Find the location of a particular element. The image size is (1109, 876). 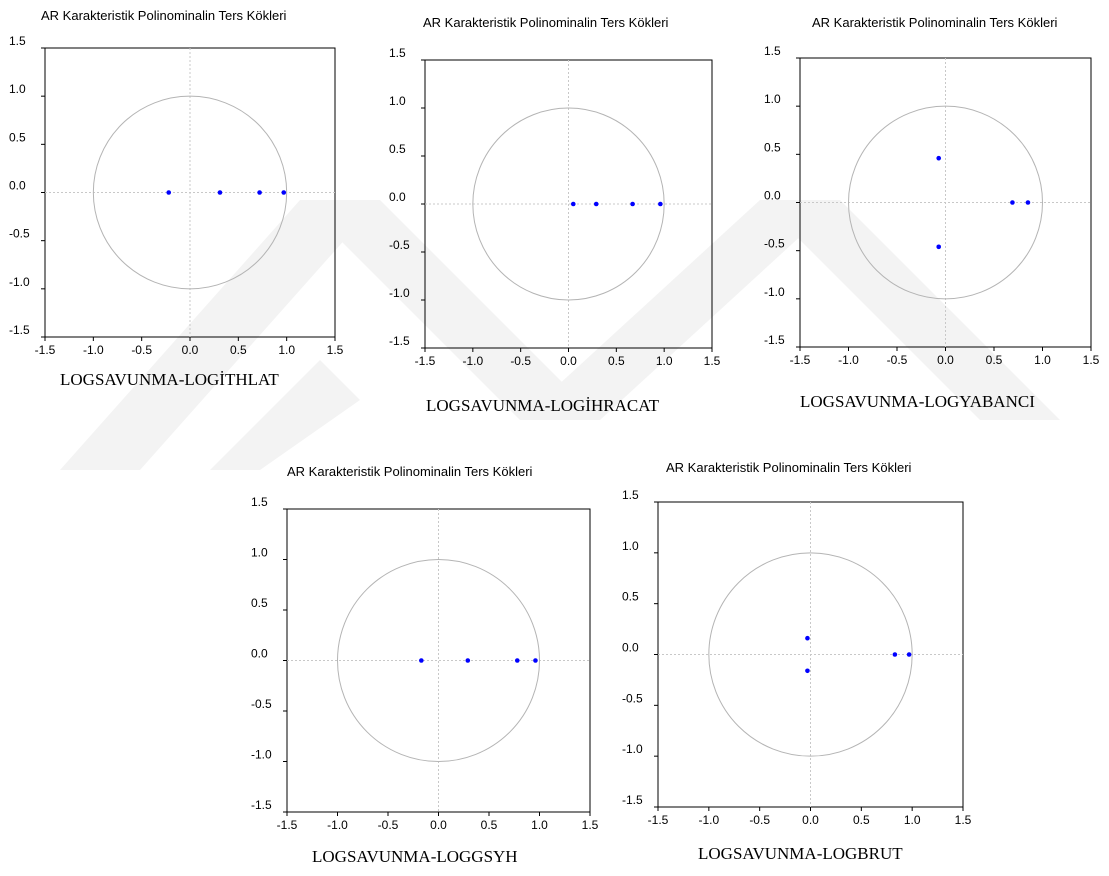

chart-caption: LOGSAVUNMA-LOGYABANCI is located at coordinates (917, 401).